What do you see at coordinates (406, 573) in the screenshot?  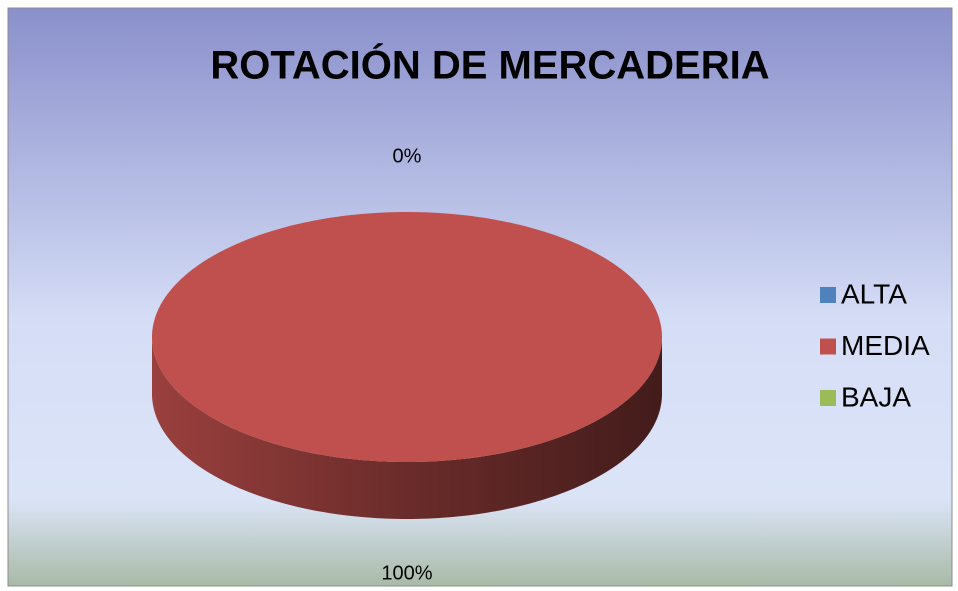 I see `data-label: 100%` at bounding box center [406, 573].